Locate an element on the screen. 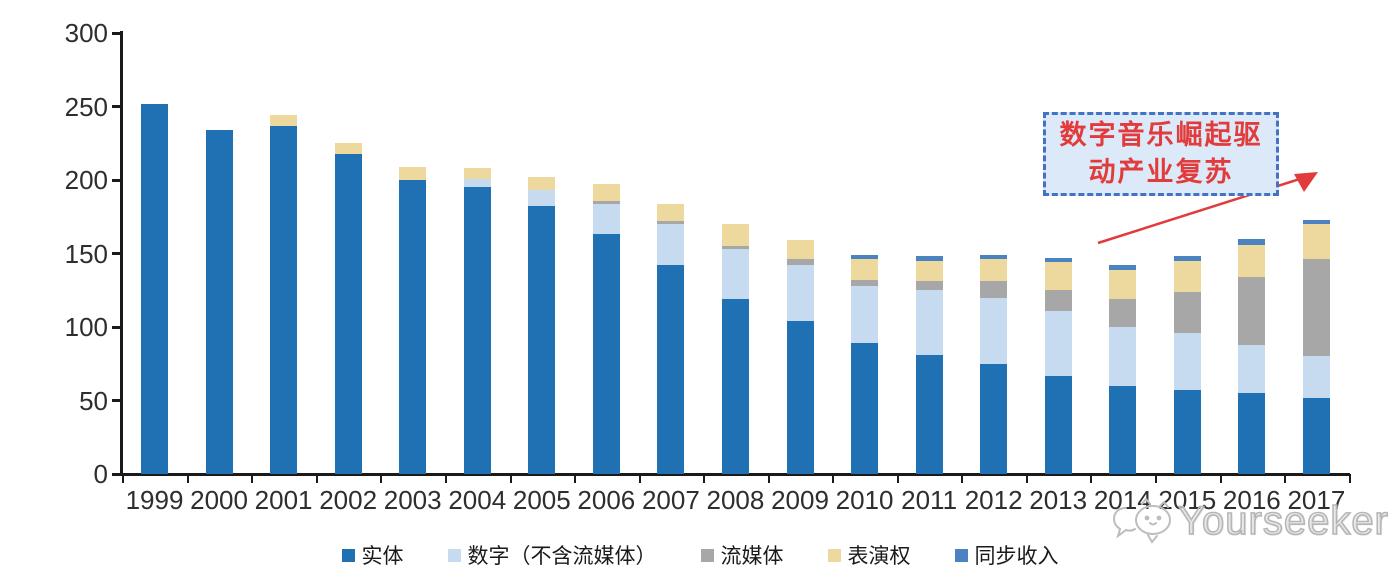 This screenshot has width=1398, height=582. x-axis-label-2006: 2006 is located at coordinates (606, 500).